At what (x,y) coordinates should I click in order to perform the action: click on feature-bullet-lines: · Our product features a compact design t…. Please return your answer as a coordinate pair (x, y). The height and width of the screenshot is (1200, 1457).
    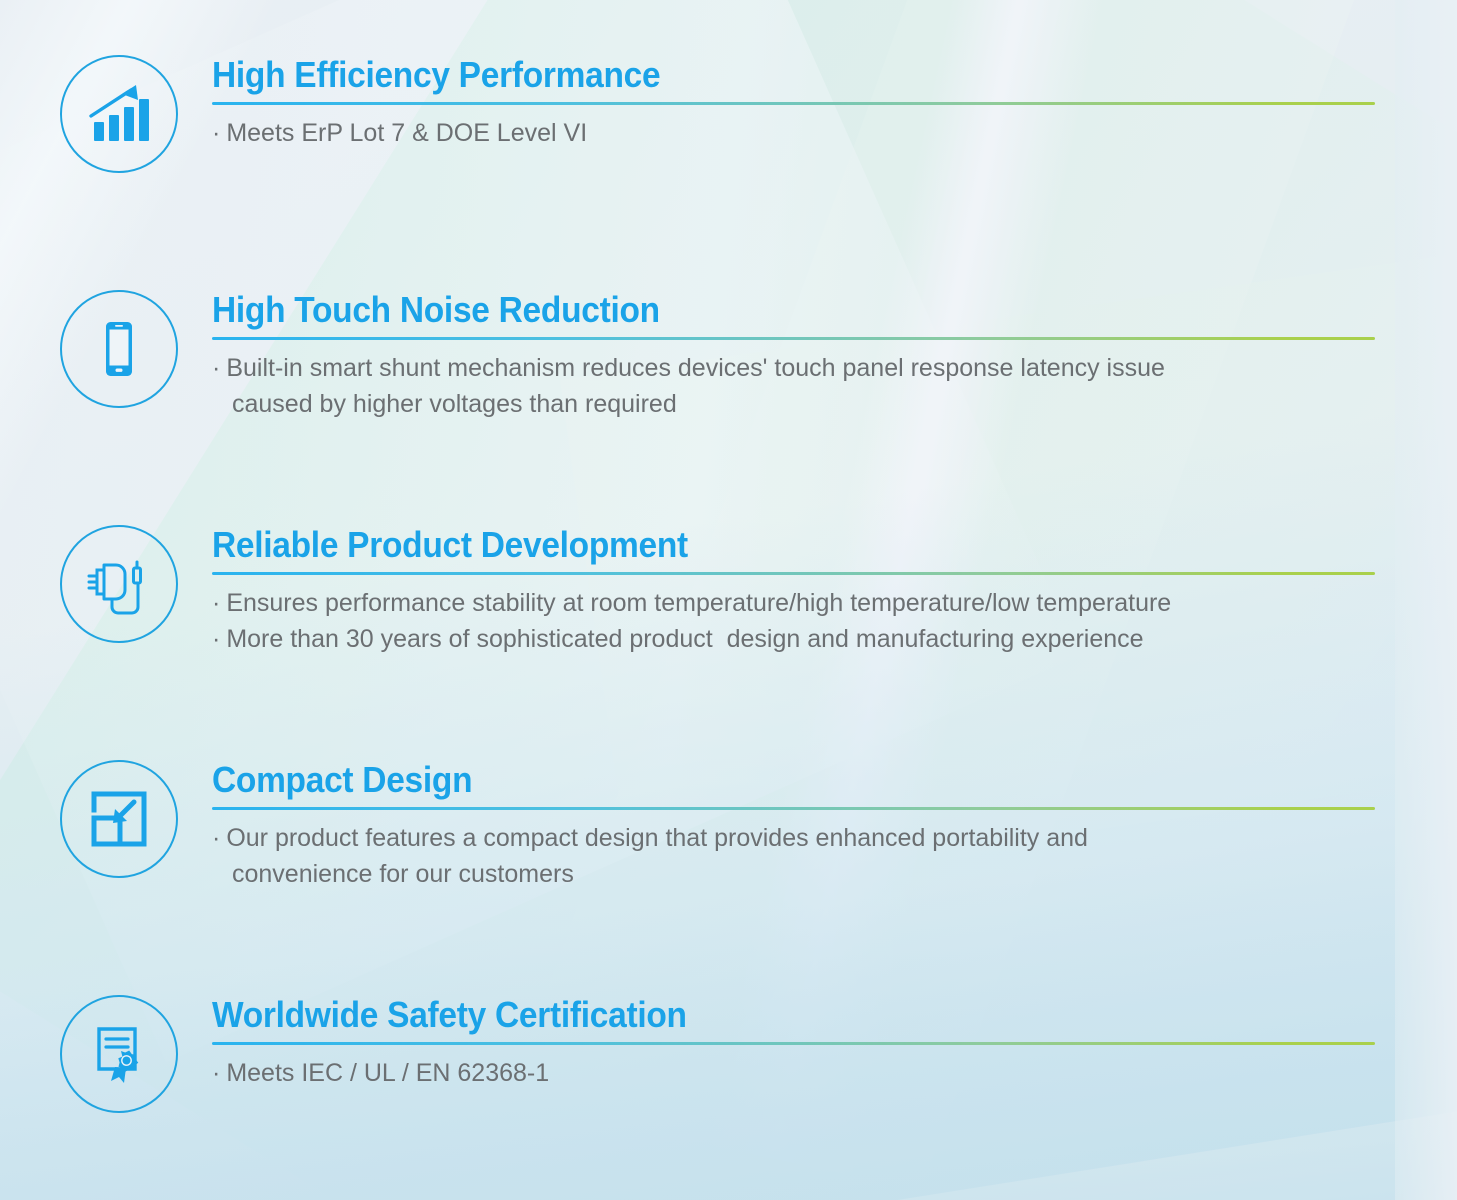
    Looking at the image, I should click on (793, 857).